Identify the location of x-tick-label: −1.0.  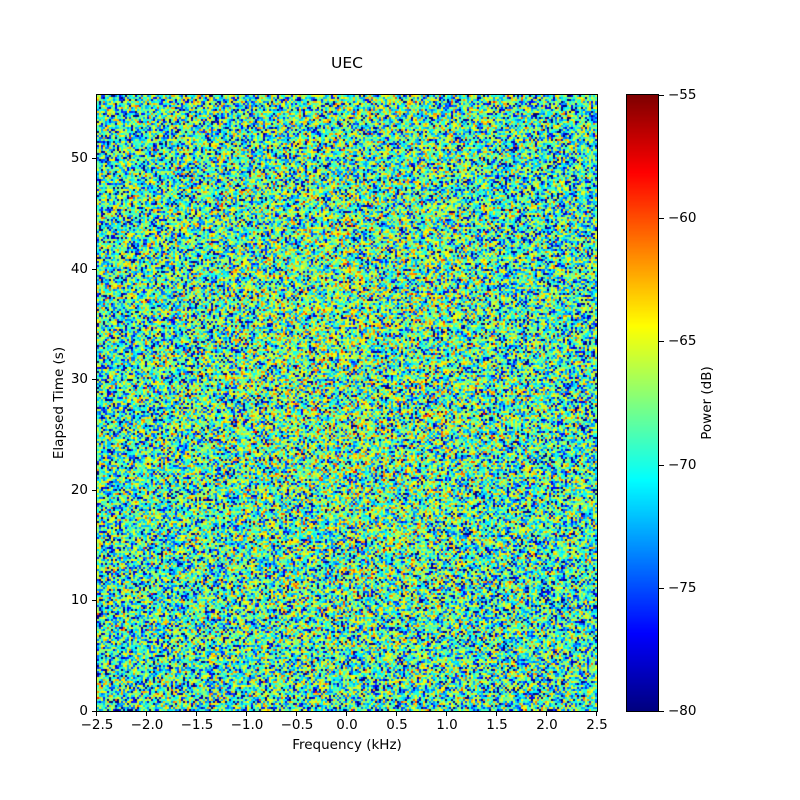
(247, 725).